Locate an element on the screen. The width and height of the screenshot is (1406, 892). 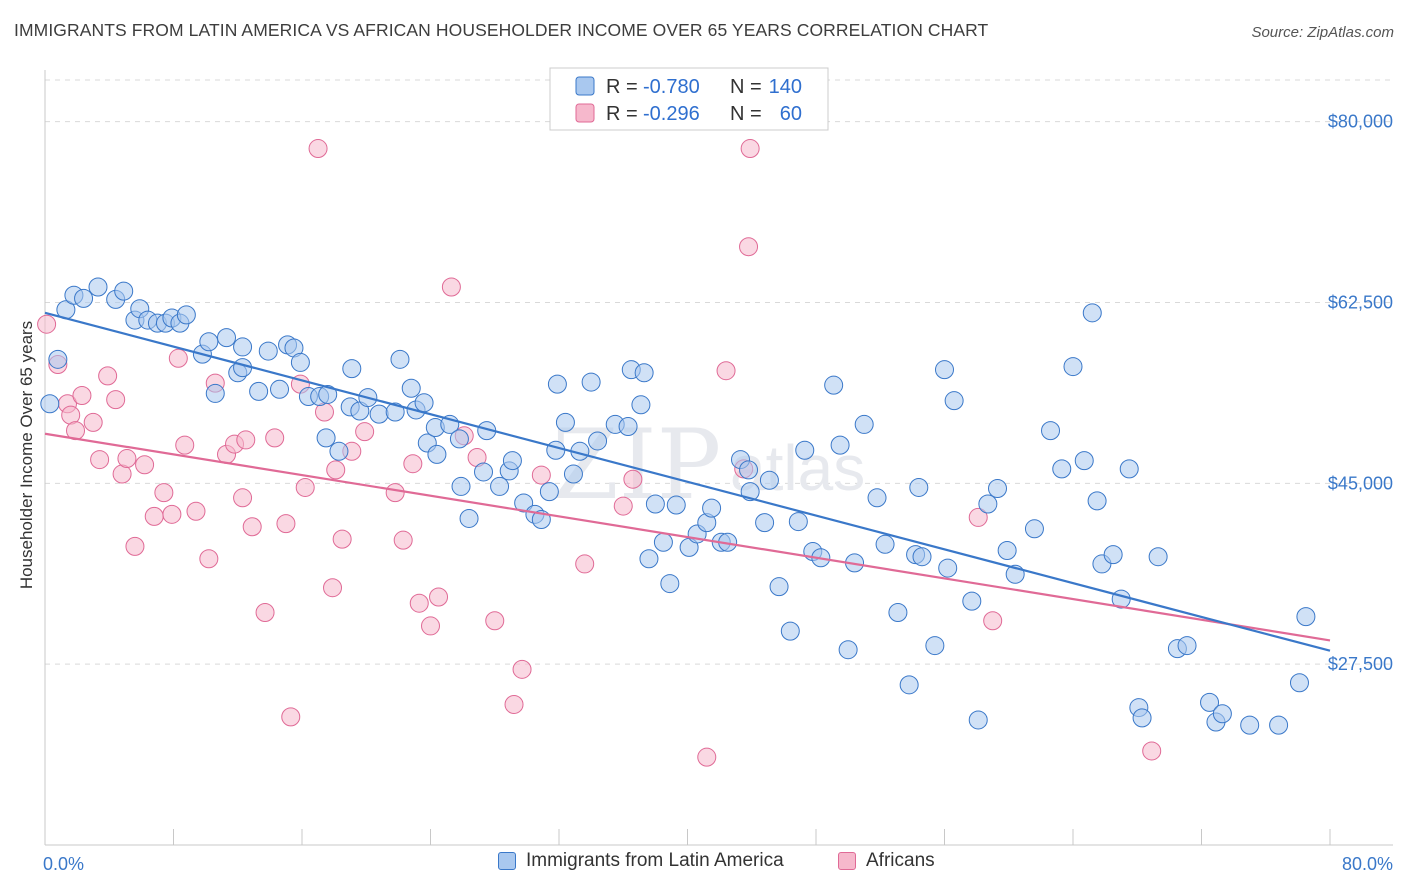
x-tick-label-max: 80.0% is located at coordinates (1367, 864).